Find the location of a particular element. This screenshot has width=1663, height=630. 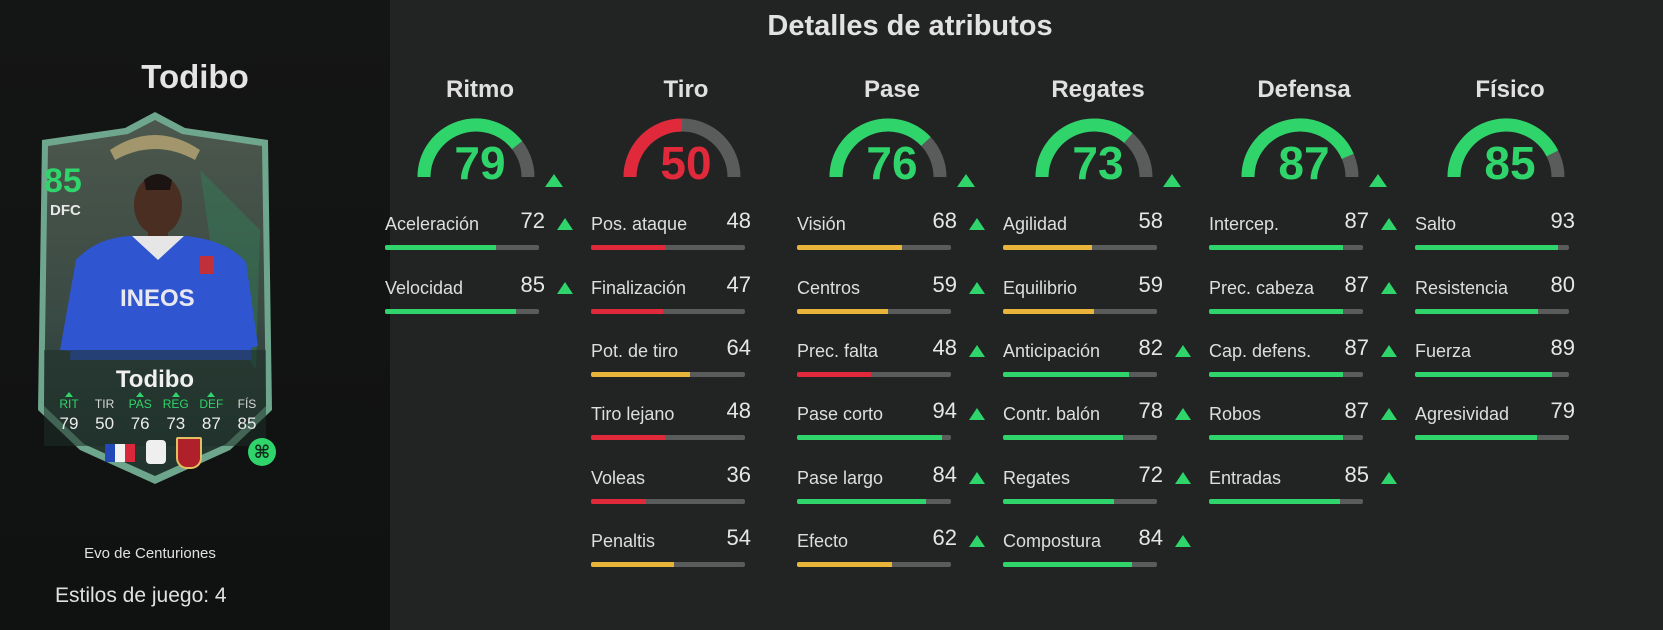

attribute-label: Efecto is located at coordinates (823, 541).